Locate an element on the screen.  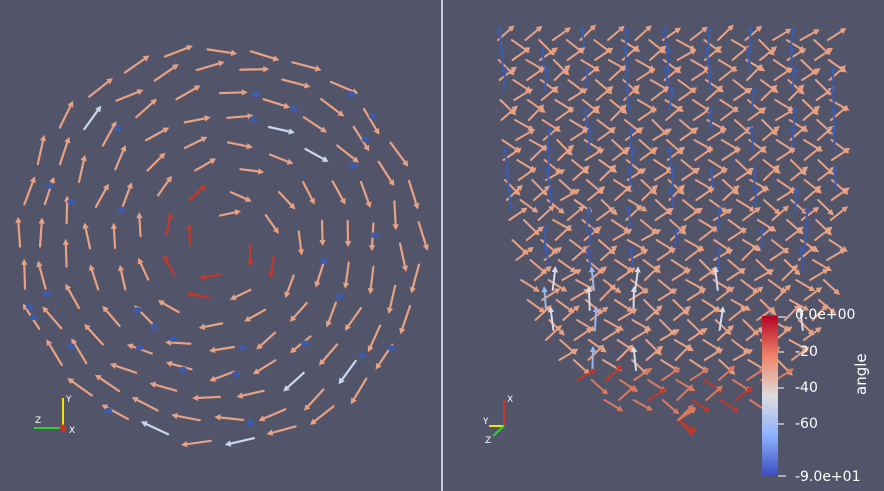
colorbar is located at coordinates (774, 396).